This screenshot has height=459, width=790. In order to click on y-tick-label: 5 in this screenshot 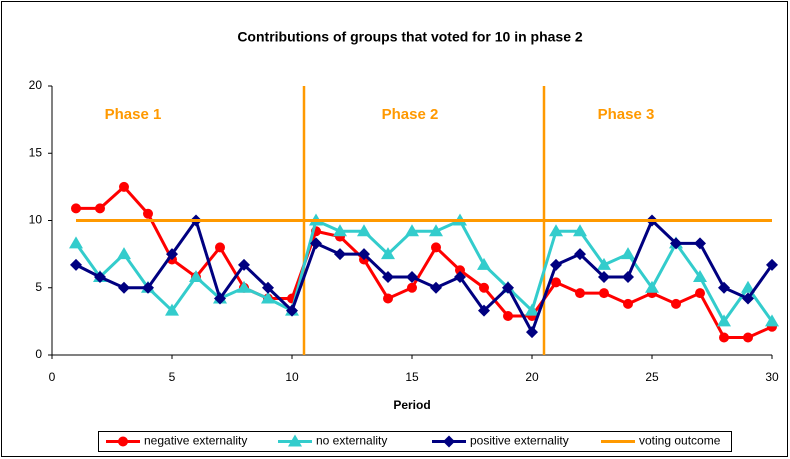, I will do `click(38, 287)`.